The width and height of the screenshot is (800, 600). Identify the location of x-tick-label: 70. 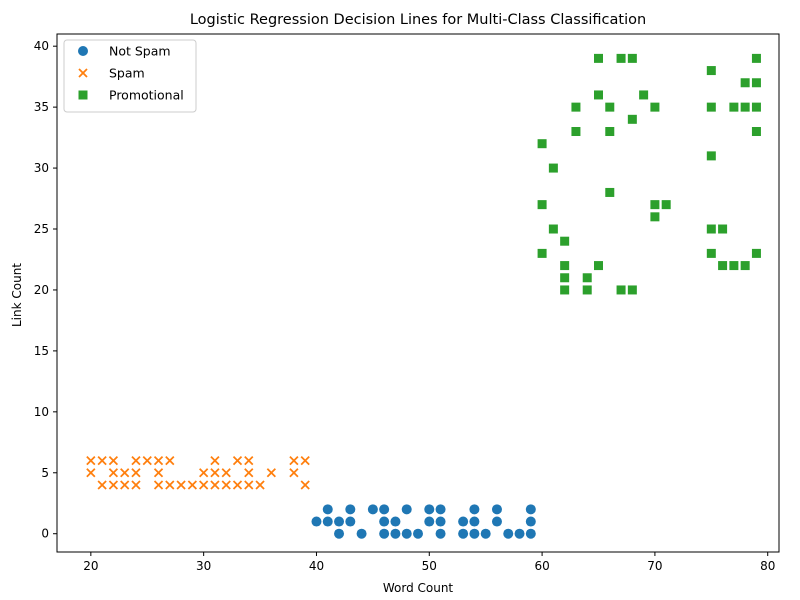
(654, 566).